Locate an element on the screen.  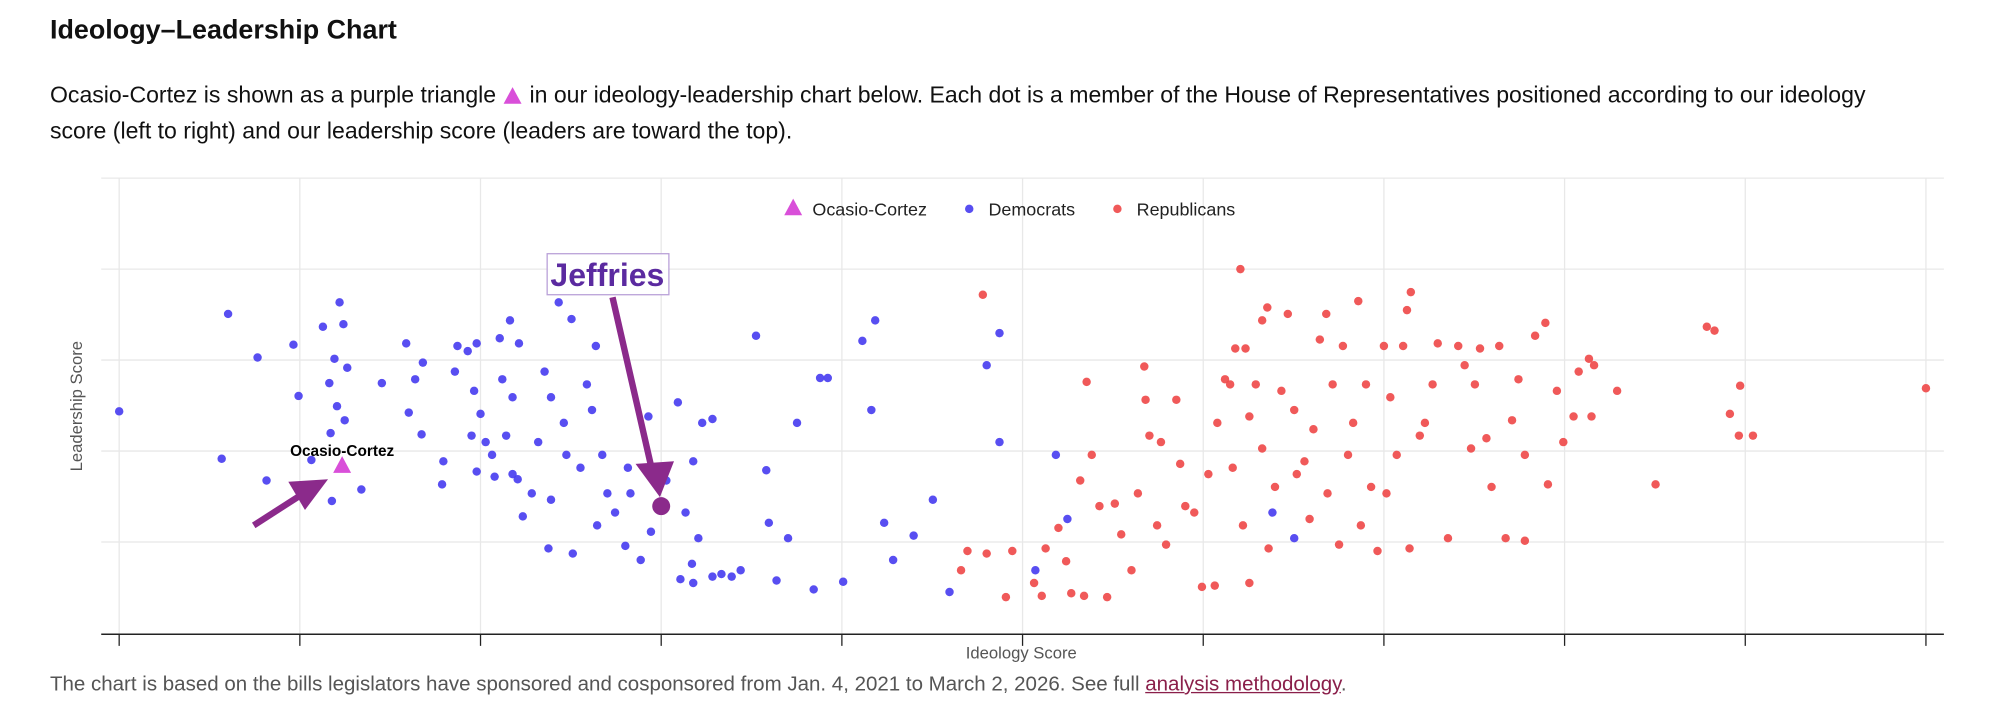
arrowhead is located at coordinates (655, 479).